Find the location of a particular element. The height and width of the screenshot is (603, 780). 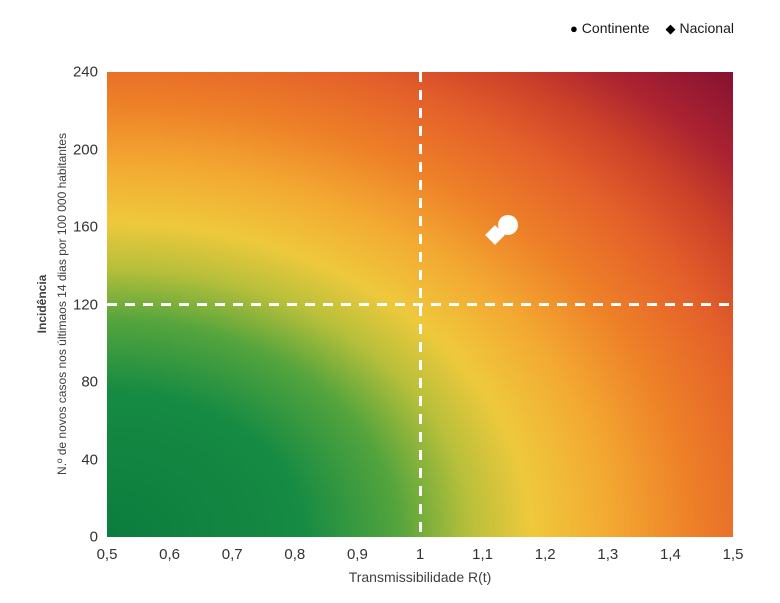

y-tick-label: 160 is located at coordinates (85, 227).